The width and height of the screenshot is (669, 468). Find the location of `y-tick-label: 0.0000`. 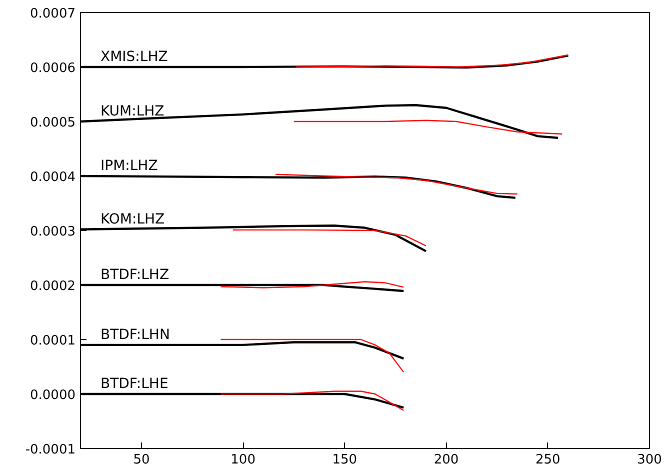

y-tick-label: 0.0000 is located at coordinates (53, 395).